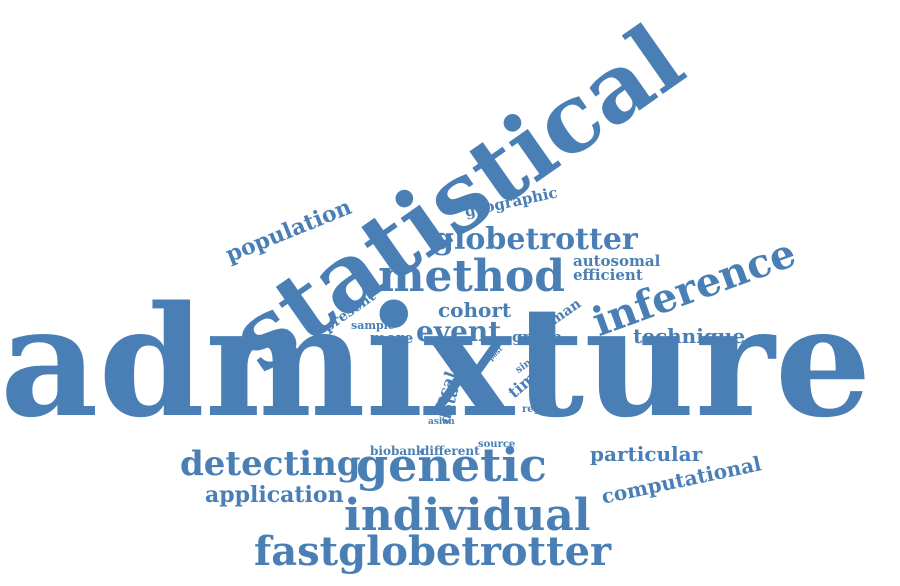 The image size is (900, 586). I want to click on word-different: different, so click(450, 451).